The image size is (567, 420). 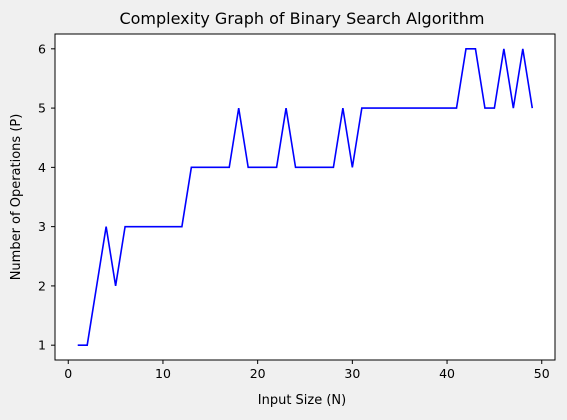 I want to click on x-tick-label: 0, so click(x=68, y=373).